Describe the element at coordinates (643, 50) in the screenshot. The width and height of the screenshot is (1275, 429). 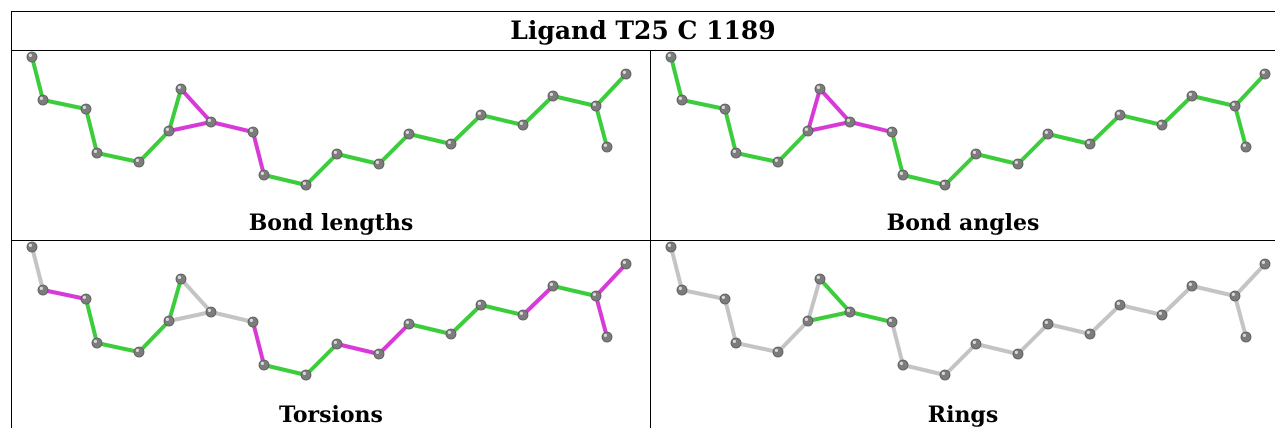
I see `table-divider-title` at that location.